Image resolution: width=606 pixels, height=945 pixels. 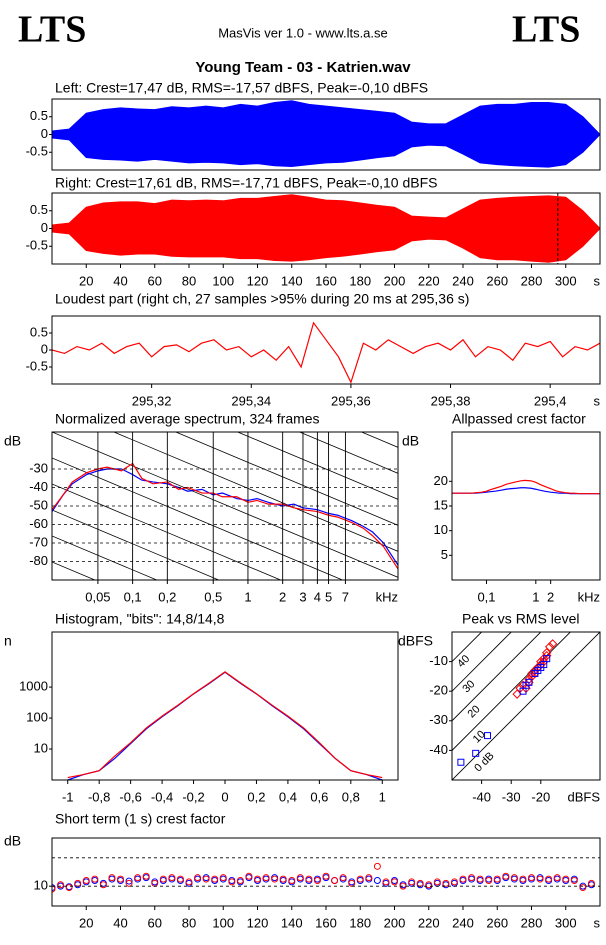 What do you see at coordinates (303, 32) in the screenshot?
I see `app-info: MasVis ver 1.0 - www.lts.a.se` at bounding box center [303, 32].